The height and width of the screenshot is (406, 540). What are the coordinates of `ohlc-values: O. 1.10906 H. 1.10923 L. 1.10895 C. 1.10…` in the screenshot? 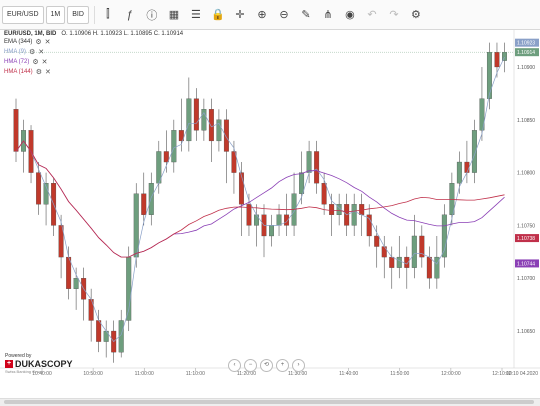 It's located at (122, 34).